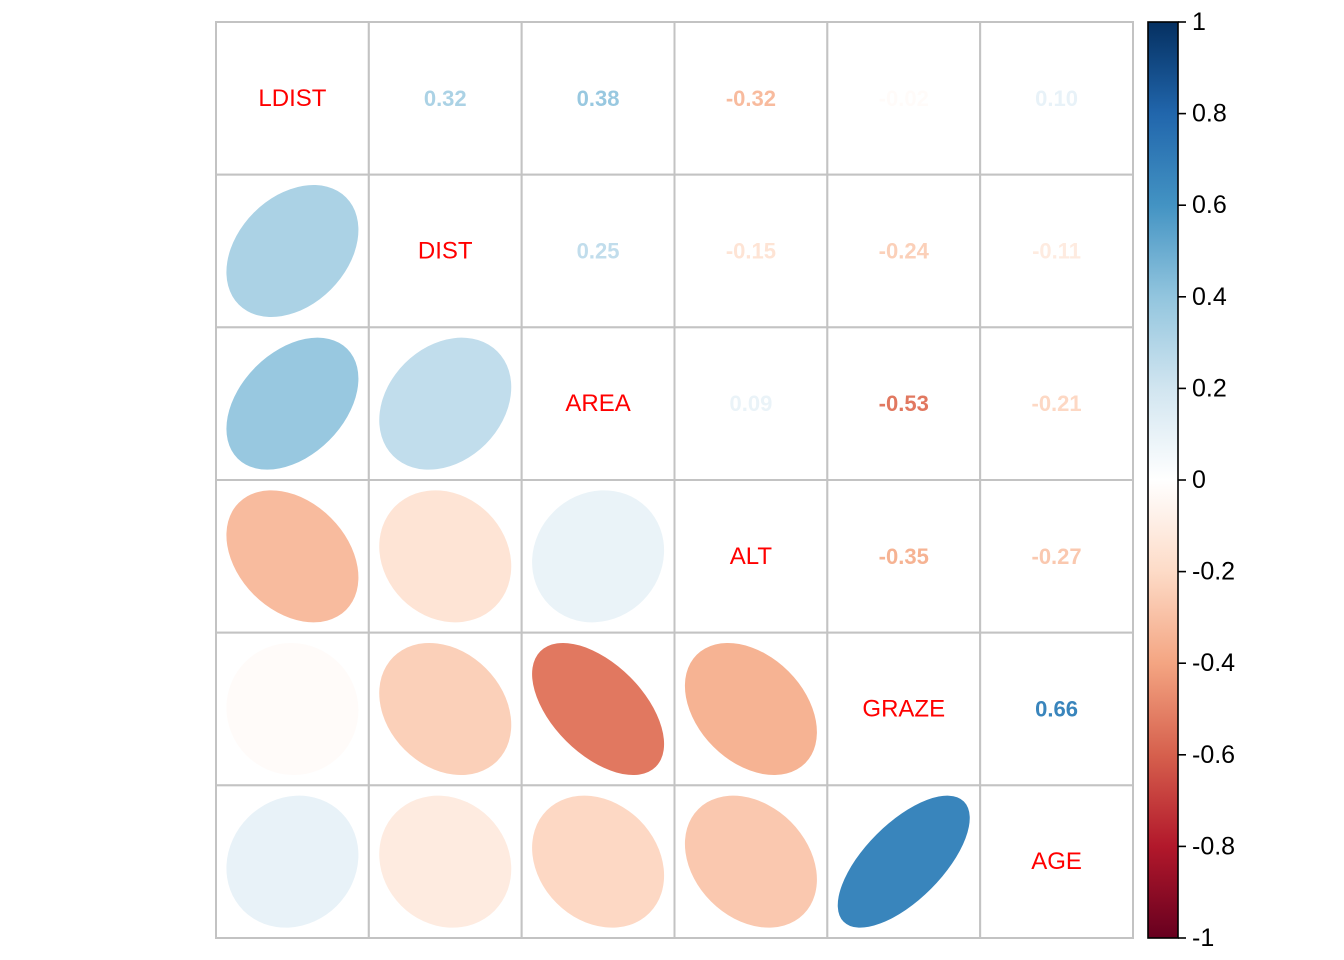 Image resolution: width=1344 pixels, height=960 pixels. What do you see at coordinates (1213, 846) in the screenshot?
I see `colorbar-tick-label: -0.8` at bounding box center [1213, 846].